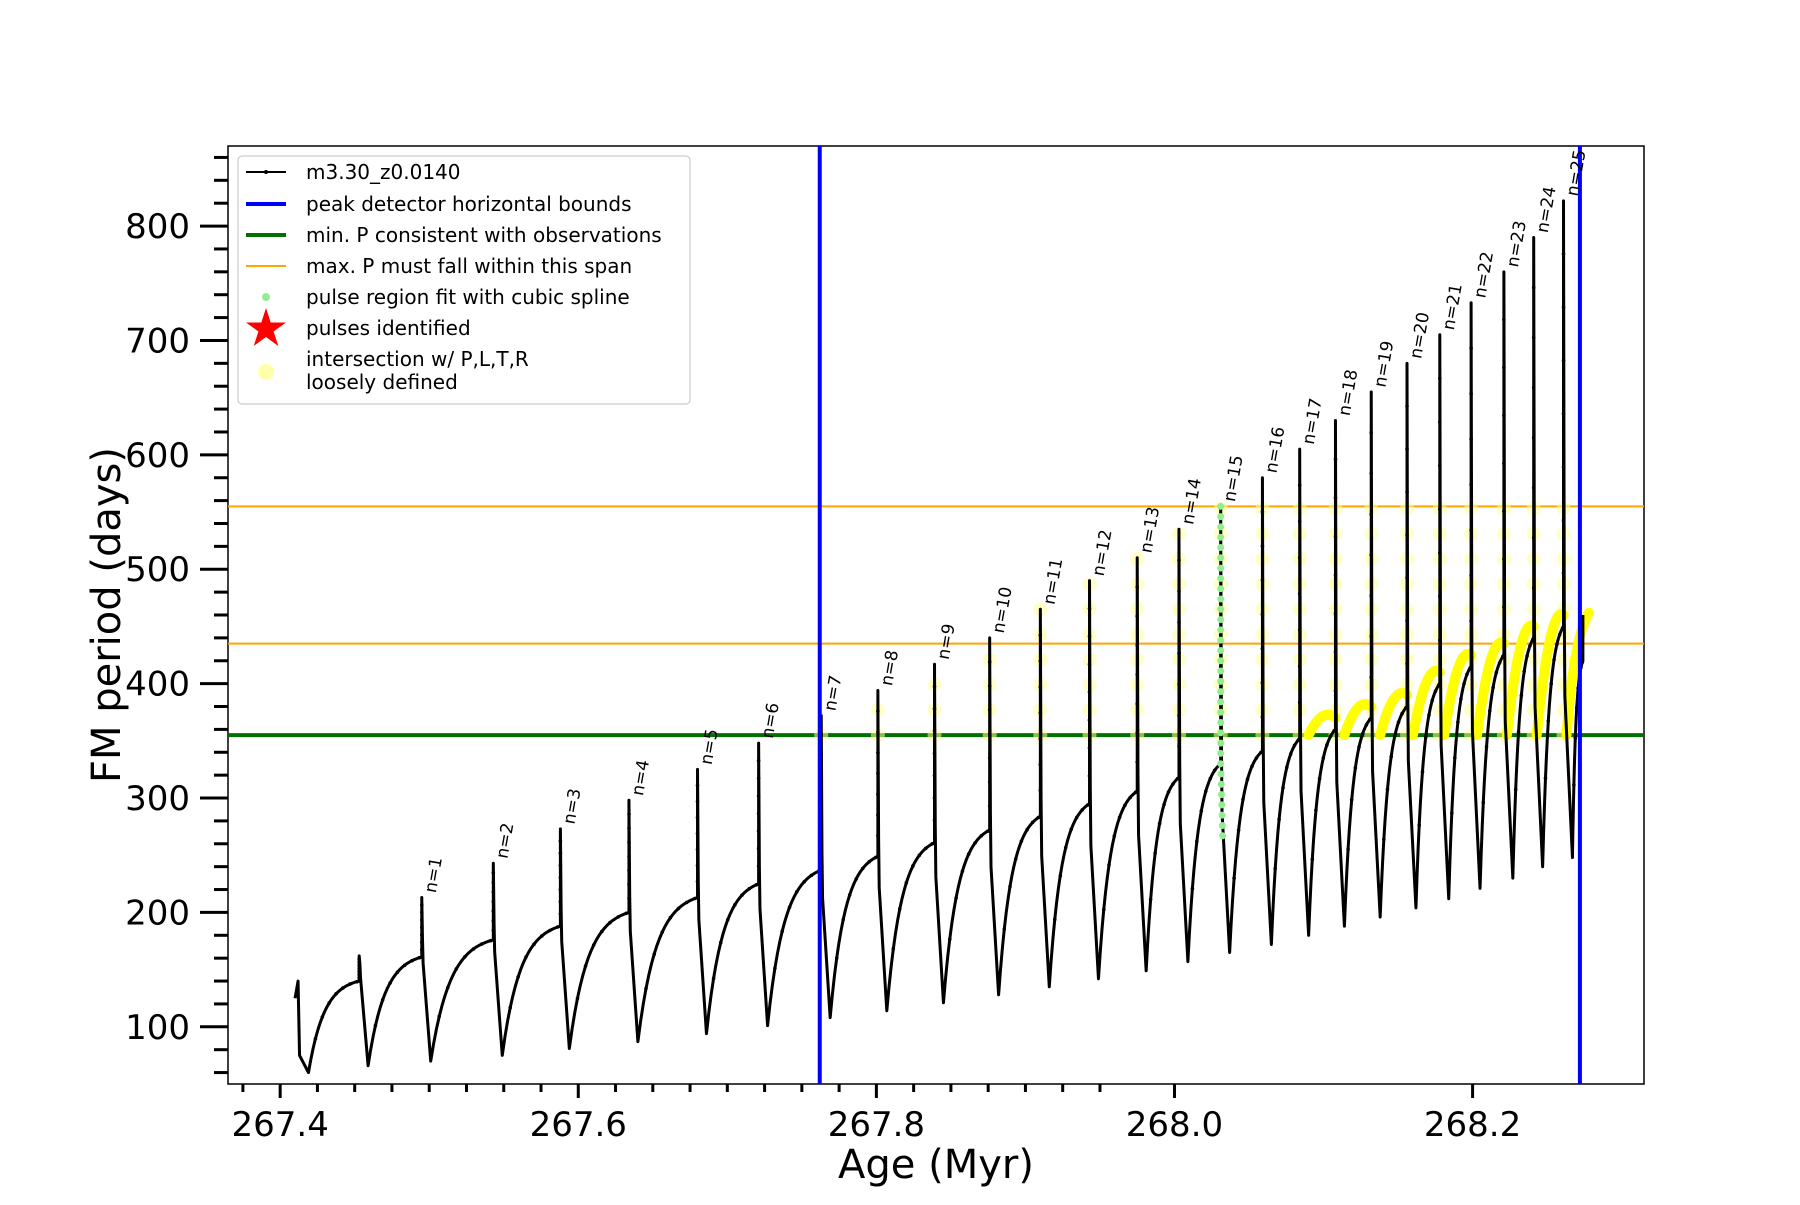 This screenshot has width=1800, height=1205. Describe the element at coordinates (157, 685) in the screenshot. I see `y-tick-label: 400` at that location.